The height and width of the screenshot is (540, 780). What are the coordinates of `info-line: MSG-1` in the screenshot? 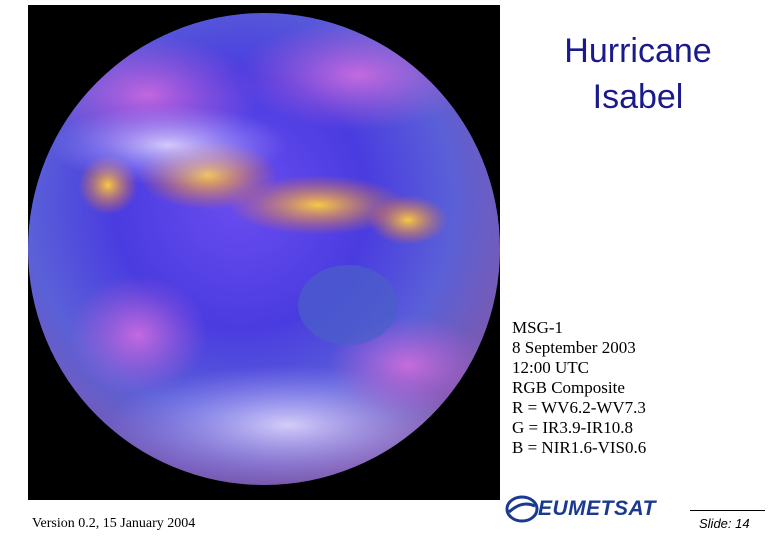 It's located at (538, 327).